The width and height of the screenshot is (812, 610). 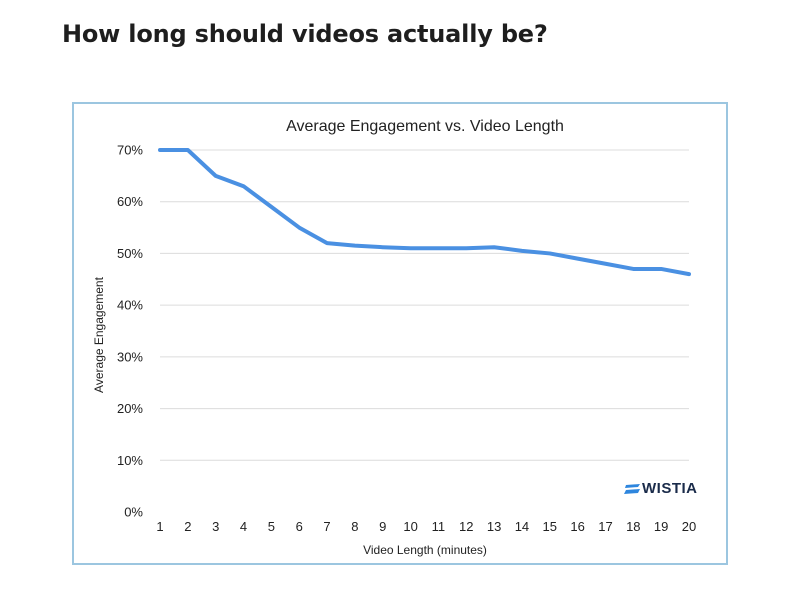 I want to click on x-tick-label: 14, so click(x=522, y=526).